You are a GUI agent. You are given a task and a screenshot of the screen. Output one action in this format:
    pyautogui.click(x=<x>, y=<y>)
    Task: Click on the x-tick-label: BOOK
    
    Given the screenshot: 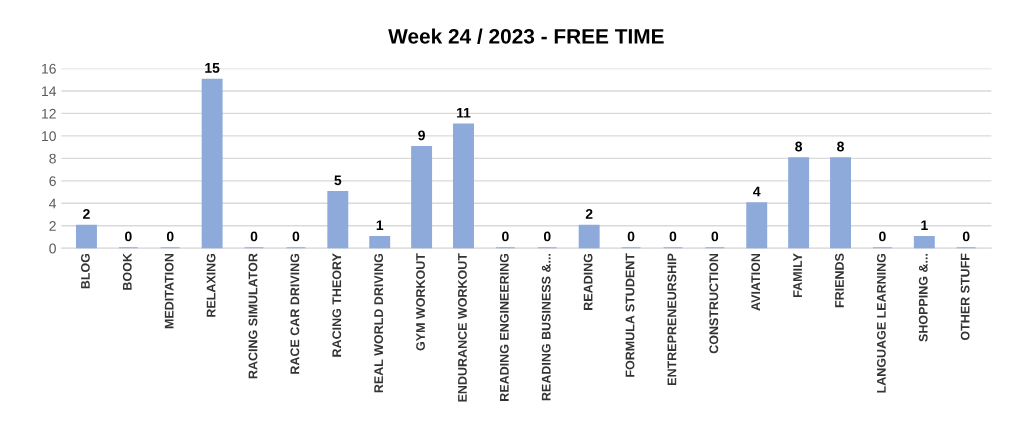 What is the action you would take?
    pyautogui.click(x=127, y=271)
    